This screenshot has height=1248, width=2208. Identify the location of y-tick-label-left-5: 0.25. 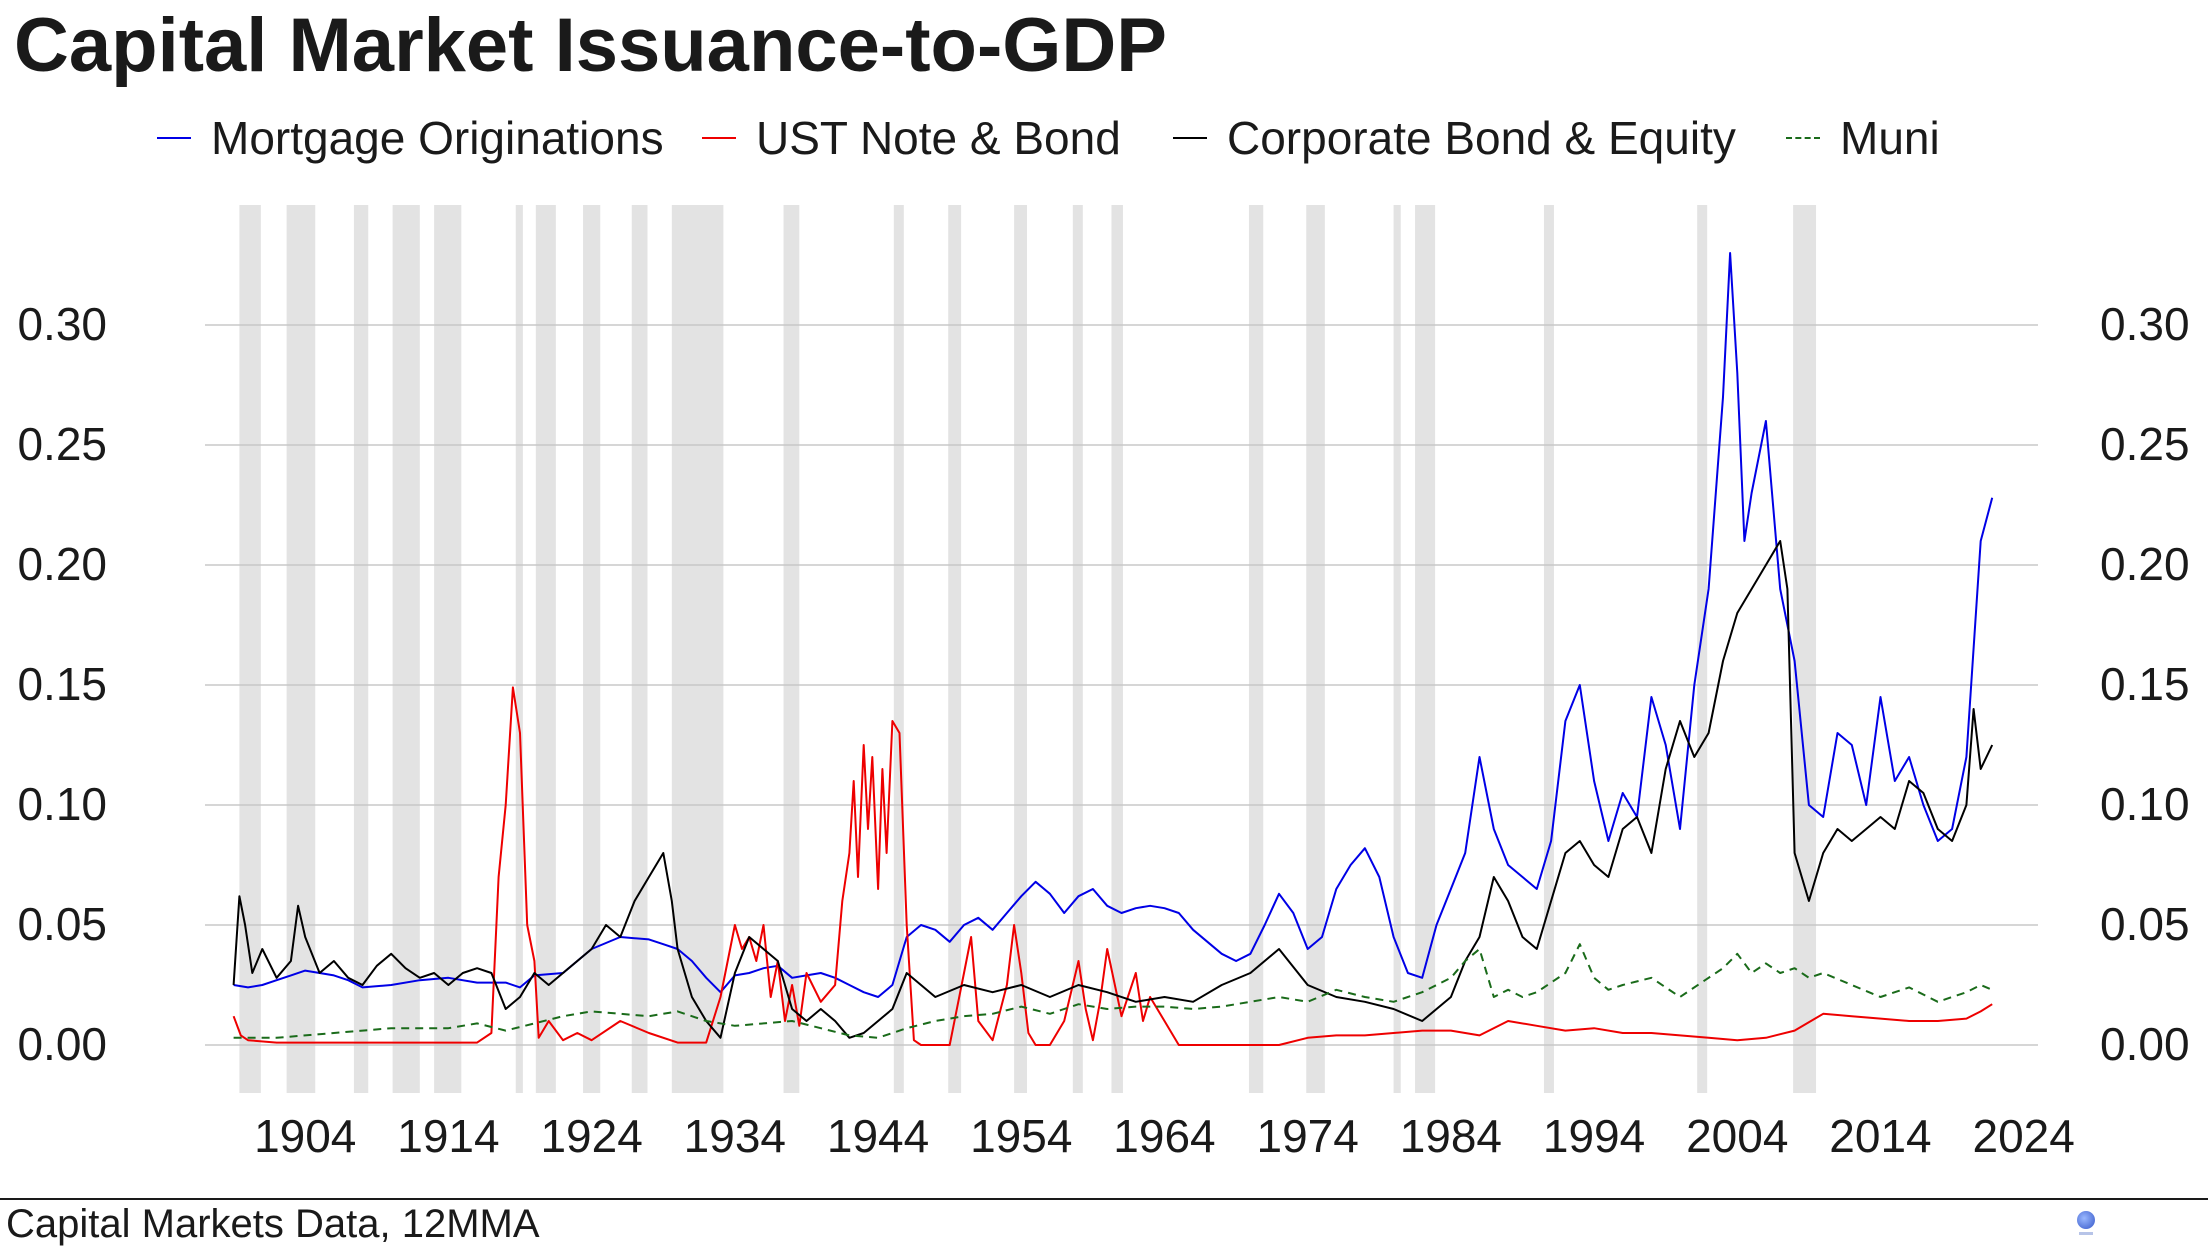
(62, 444).